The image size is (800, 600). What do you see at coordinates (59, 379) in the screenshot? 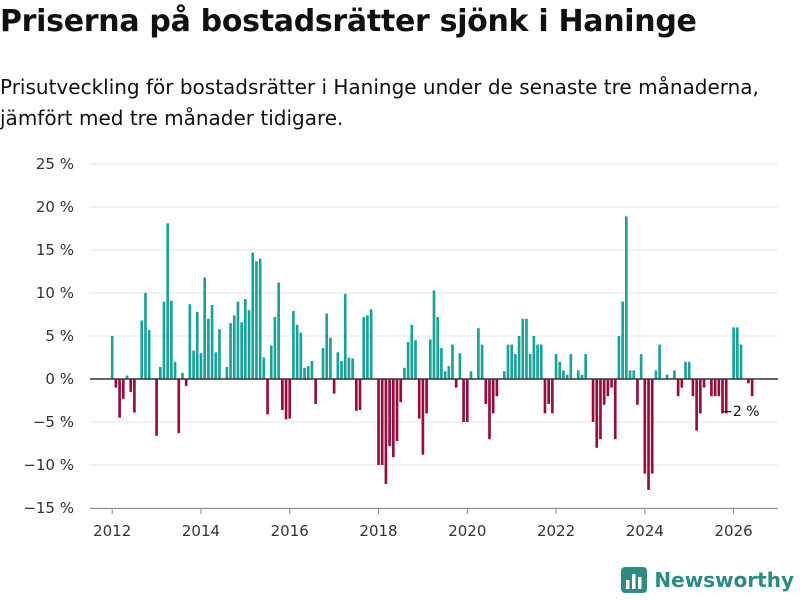
I see `y-tick-label: 0 %` at bounding box center [59, 379].